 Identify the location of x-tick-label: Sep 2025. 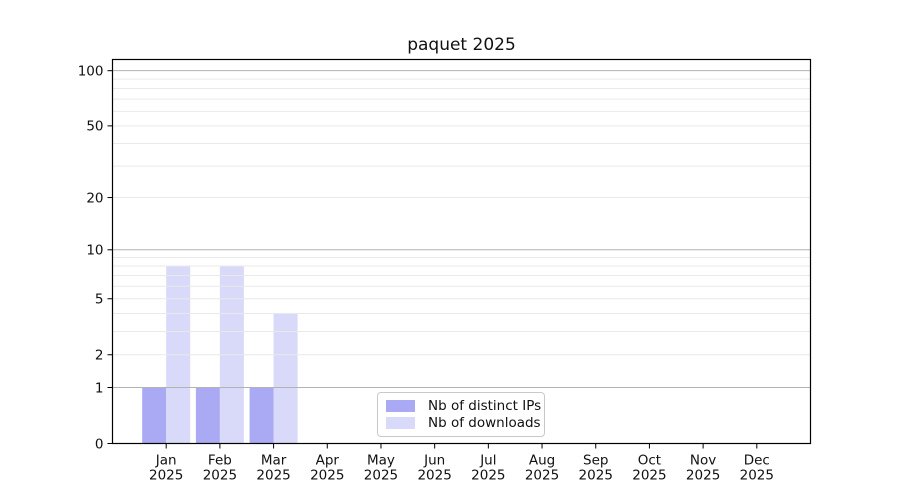
(596, 468).